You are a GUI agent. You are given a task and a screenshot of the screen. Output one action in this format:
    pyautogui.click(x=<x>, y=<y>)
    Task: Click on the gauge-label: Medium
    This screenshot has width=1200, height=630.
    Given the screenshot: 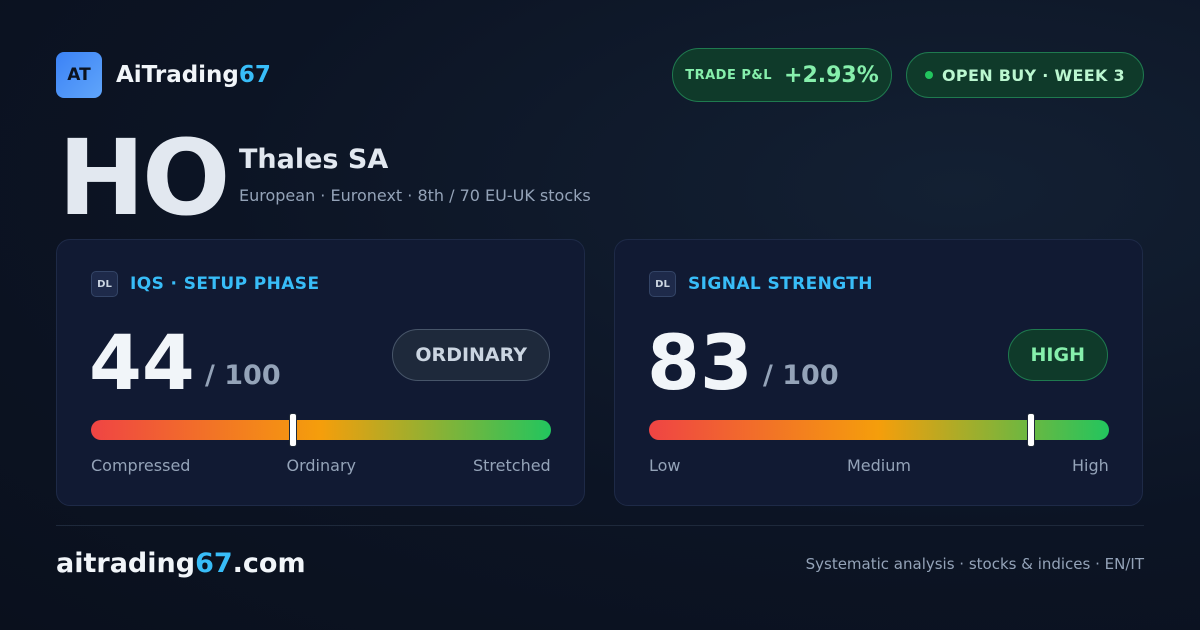 What is the action you would take?
    pyautogui.click(x=879, y=465)
    